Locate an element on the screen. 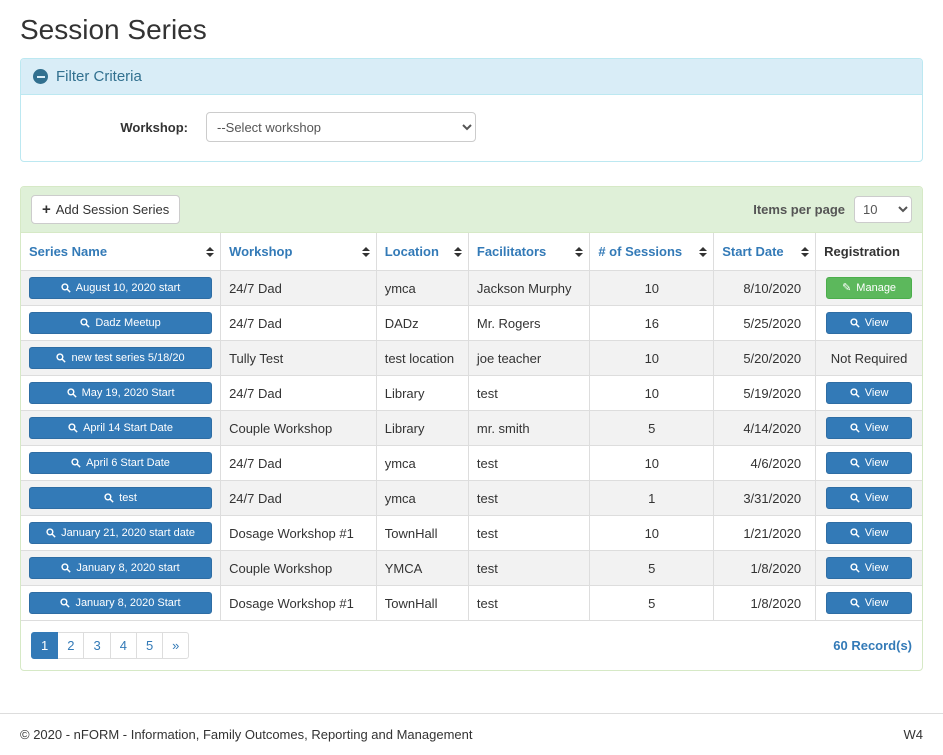  series-name-button: test is located at coordinates (121, 498).